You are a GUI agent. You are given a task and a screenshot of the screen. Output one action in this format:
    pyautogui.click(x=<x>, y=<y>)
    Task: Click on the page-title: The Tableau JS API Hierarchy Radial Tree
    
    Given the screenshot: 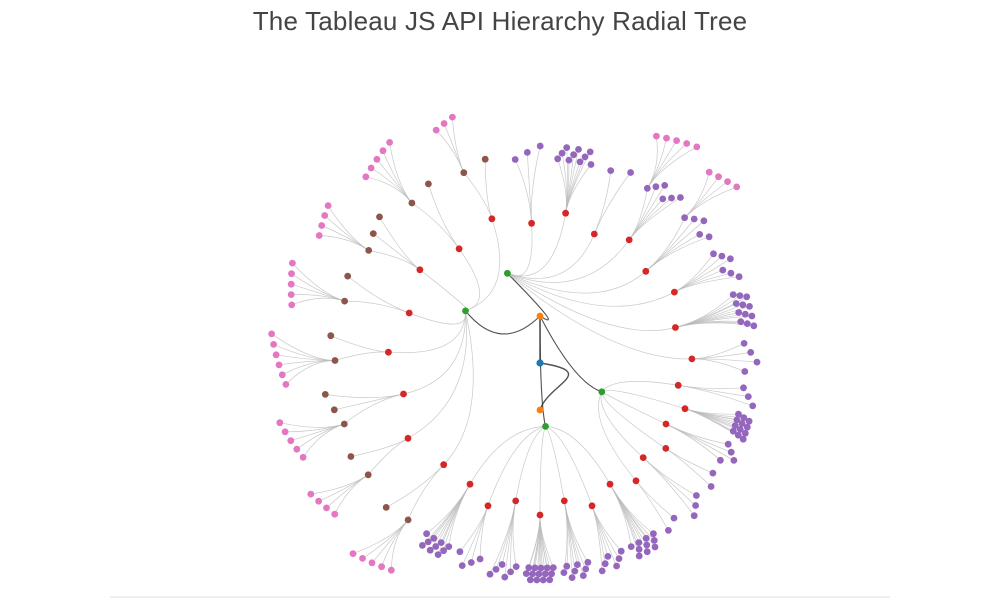 What is the action you would take?
    pyautogui.click(x=500, y=21)
    